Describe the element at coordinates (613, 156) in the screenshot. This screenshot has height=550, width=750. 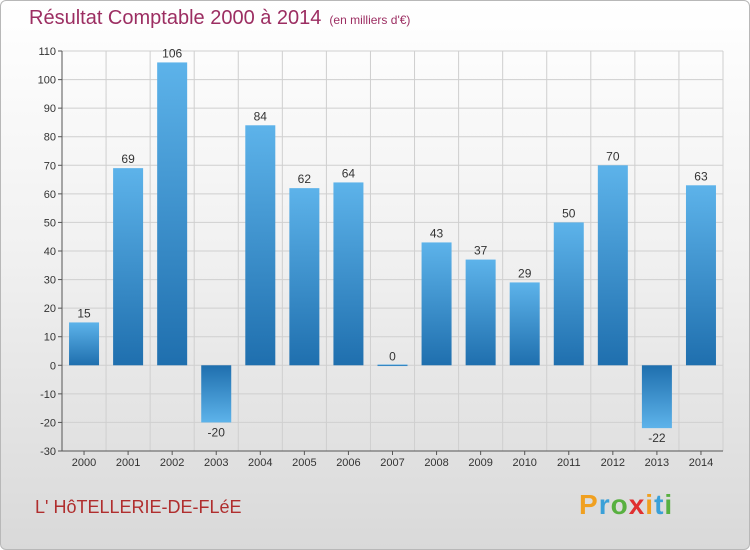
I see `value-label: 70` at that location.